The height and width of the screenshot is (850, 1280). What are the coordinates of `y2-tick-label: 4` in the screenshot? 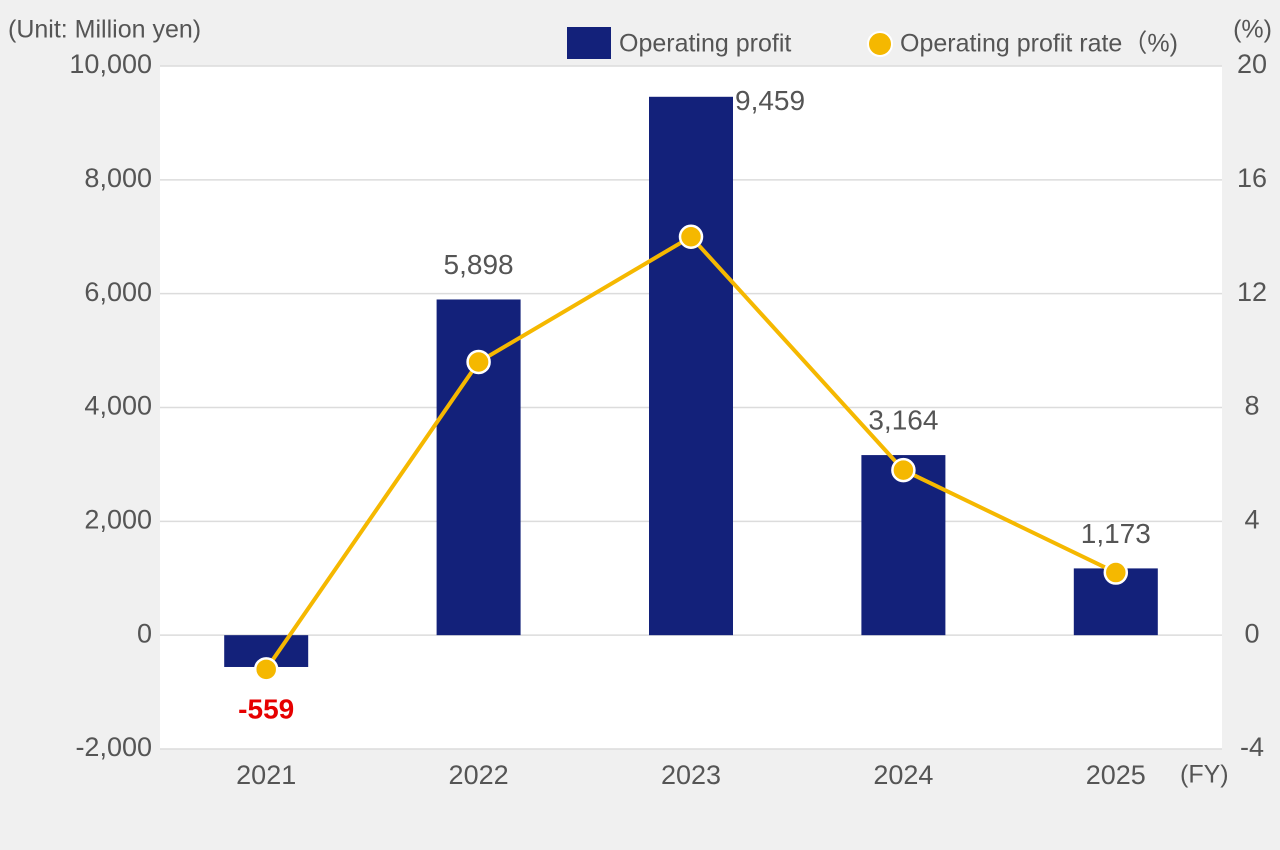 It's located at (1251, 519).